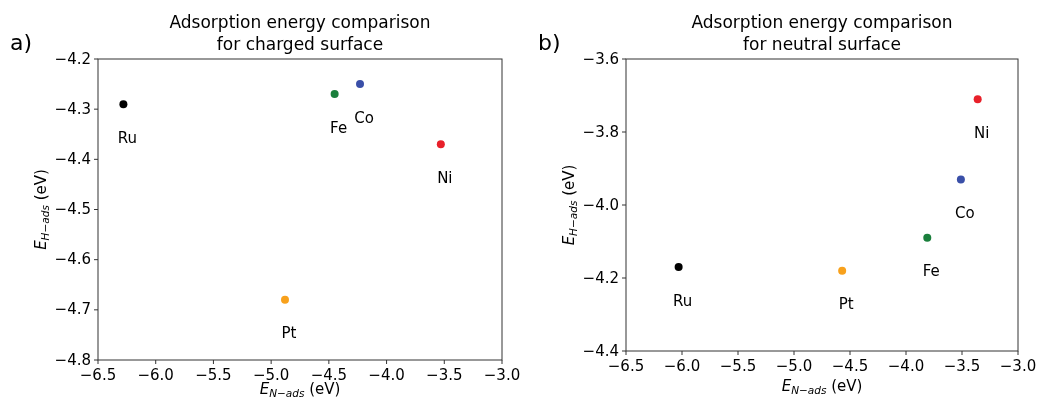 The width and height of the screenshot is (1037, 404). What do you see at coordinates (300, 33) in the screenshot?
I see `chart-title: Adsorption energy comparison for charged surface` at bounding box center [300, 33].